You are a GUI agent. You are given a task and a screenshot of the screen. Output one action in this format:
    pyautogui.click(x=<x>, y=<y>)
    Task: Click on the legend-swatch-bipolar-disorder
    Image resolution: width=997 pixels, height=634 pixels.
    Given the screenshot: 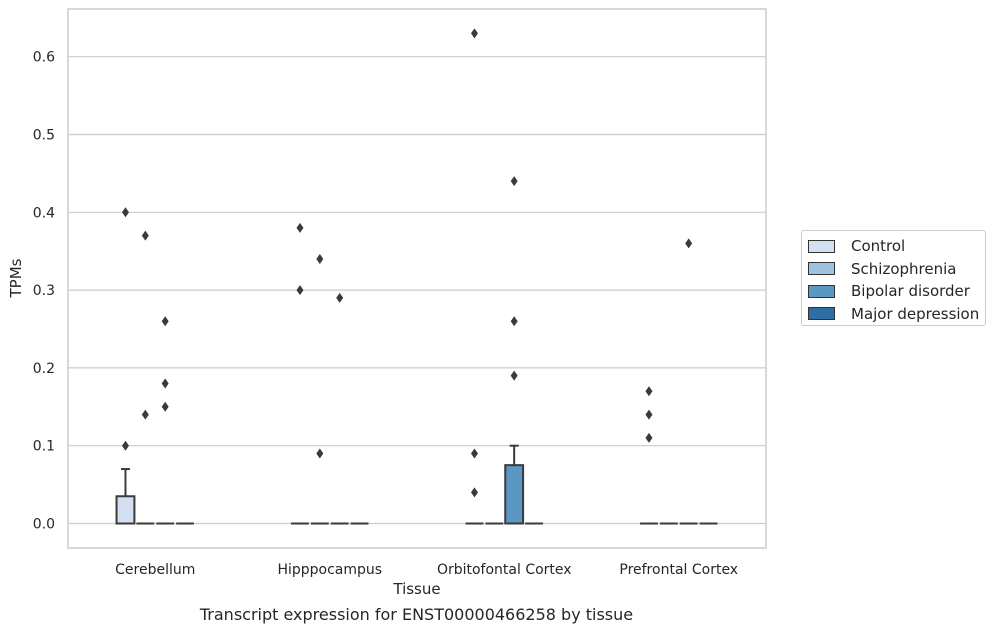 What is the action you would take?
    pyautogui.click(x=821, y=291)
    